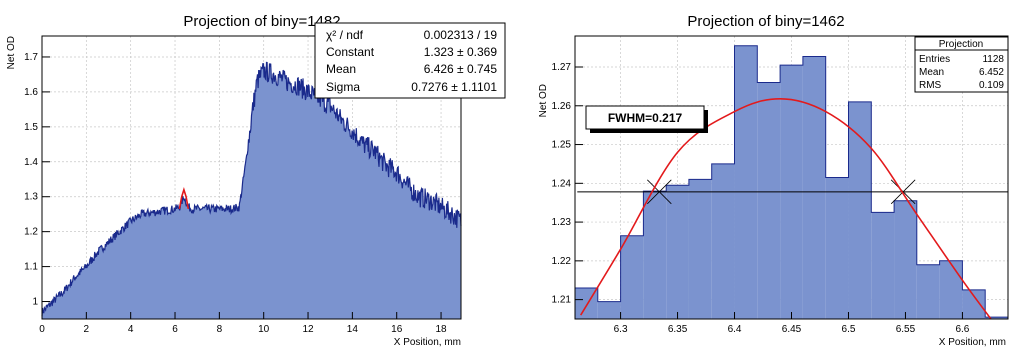 This screenshot has width=1013, height=351. I want to click on fwhm-label-box: FWHM=0.217, so click(646, 119).